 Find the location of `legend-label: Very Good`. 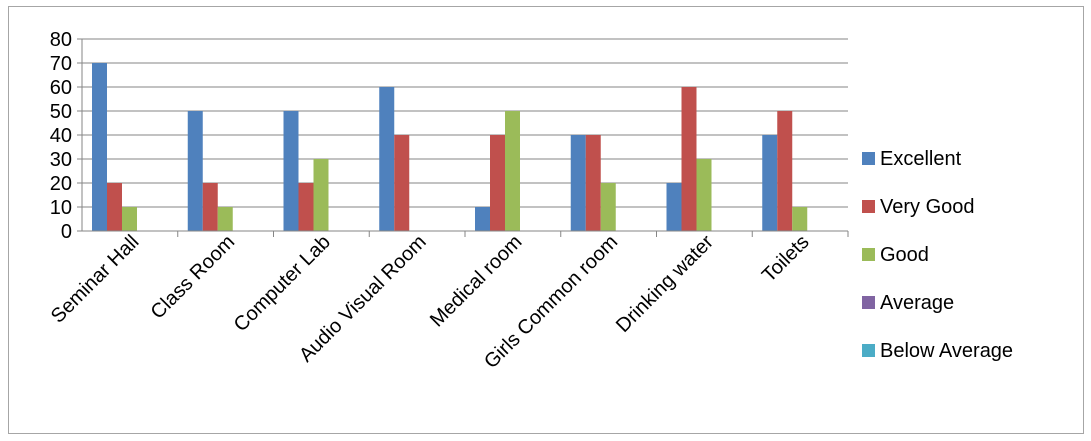

legend-label: Very Good is located at coordinates (927, 207).